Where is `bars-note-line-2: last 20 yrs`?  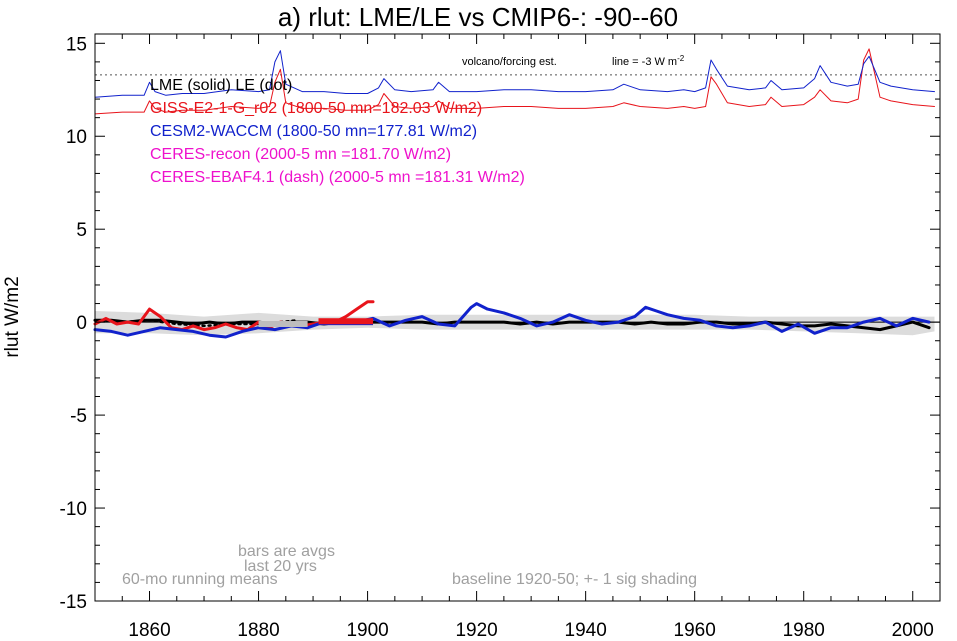 bars-note-line-2: last 20 yrs is located at coordinates (280, 566).